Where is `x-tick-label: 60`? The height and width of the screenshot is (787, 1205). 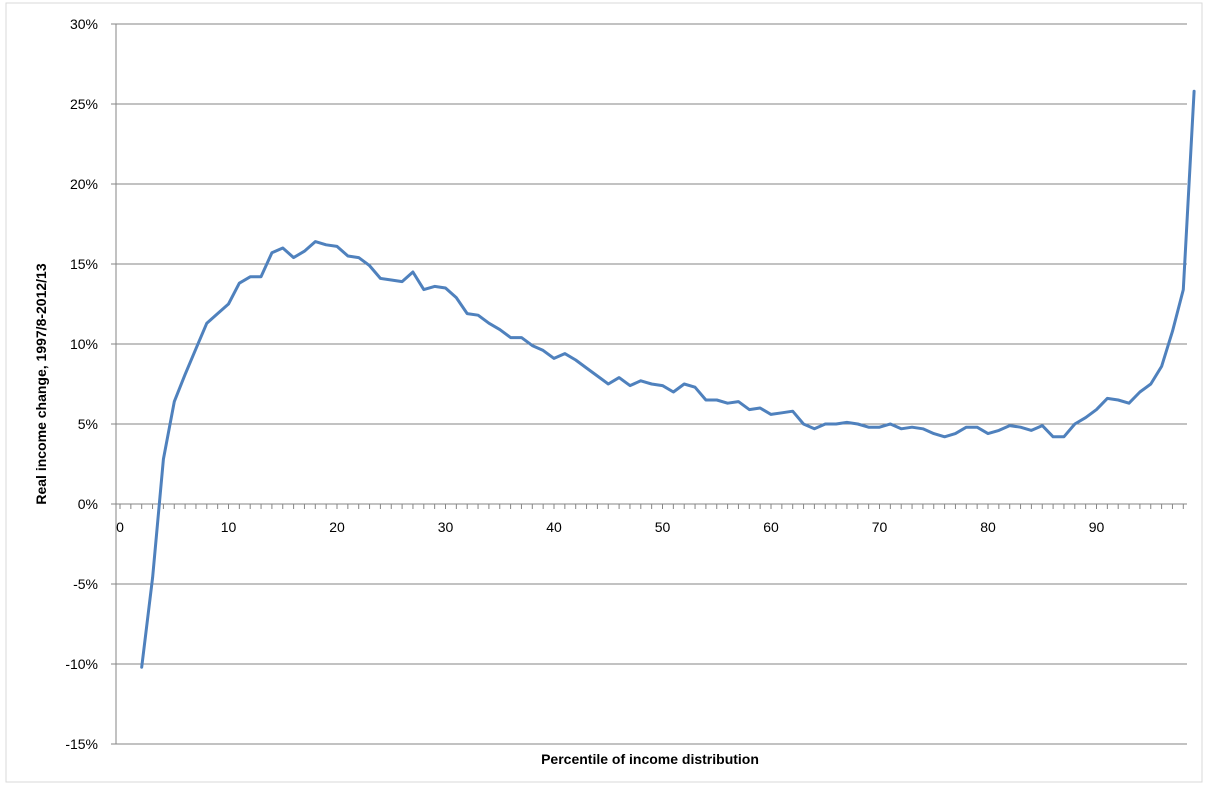
x-tick-label: 60 is located at coordinates (771, 527).